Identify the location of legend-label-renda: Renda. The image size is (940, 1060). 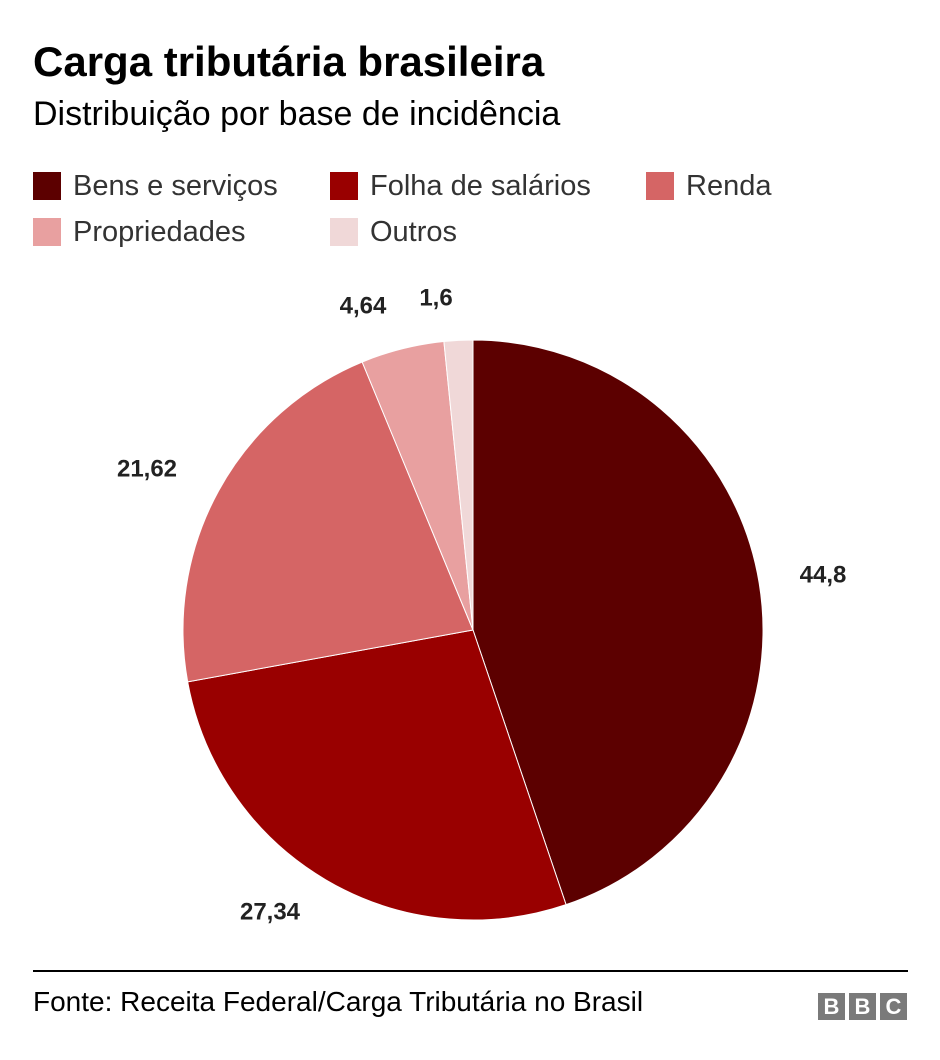
(729, 185).